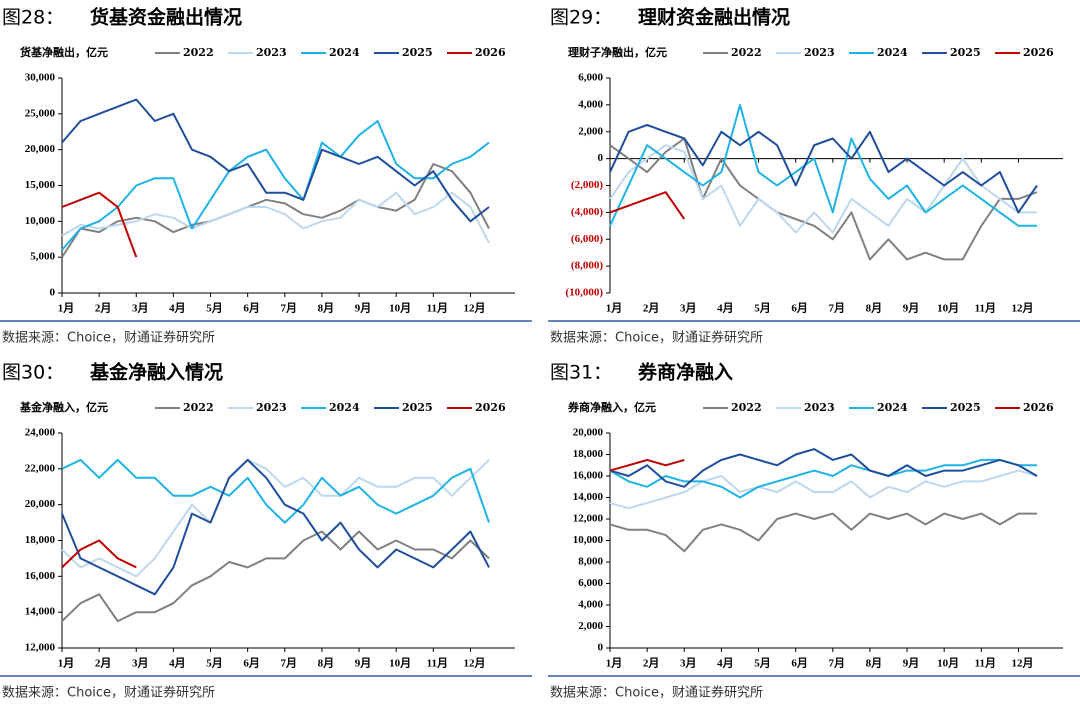 The width and height of the screenshot is (1080, 711). Describe the element at coordinates (40, 433) in the screenshot. I see `y-tick-label: 24,000` at that location.